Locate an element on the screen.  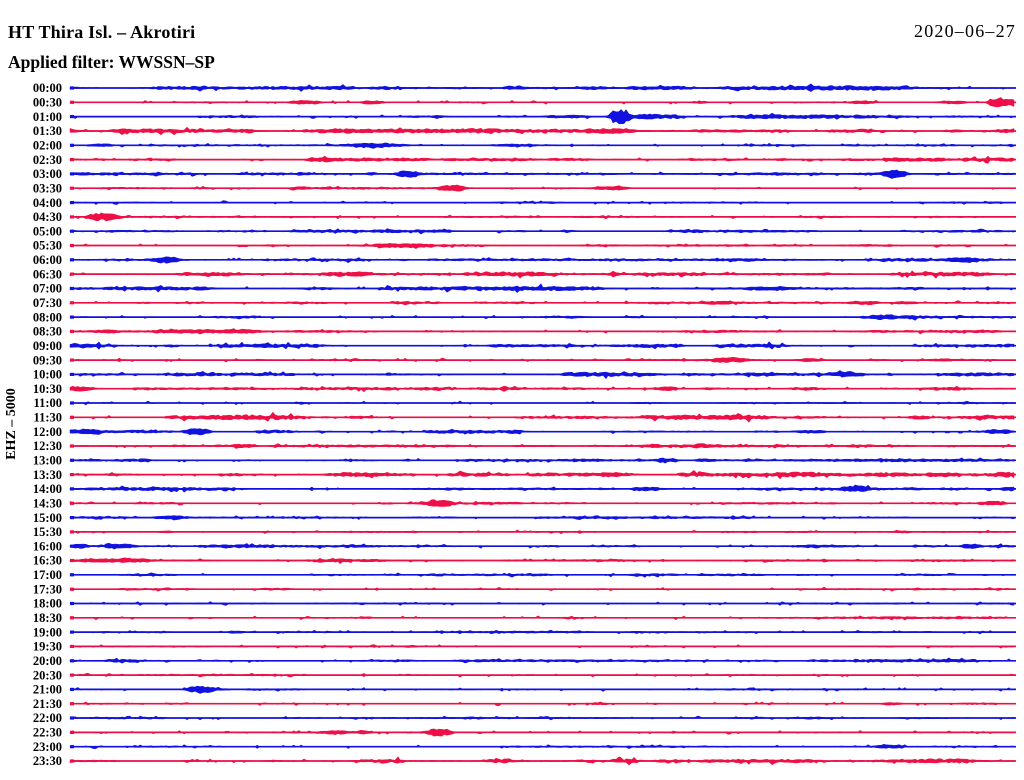
svg-text: 09:30 is located at coordinates (47, 360).